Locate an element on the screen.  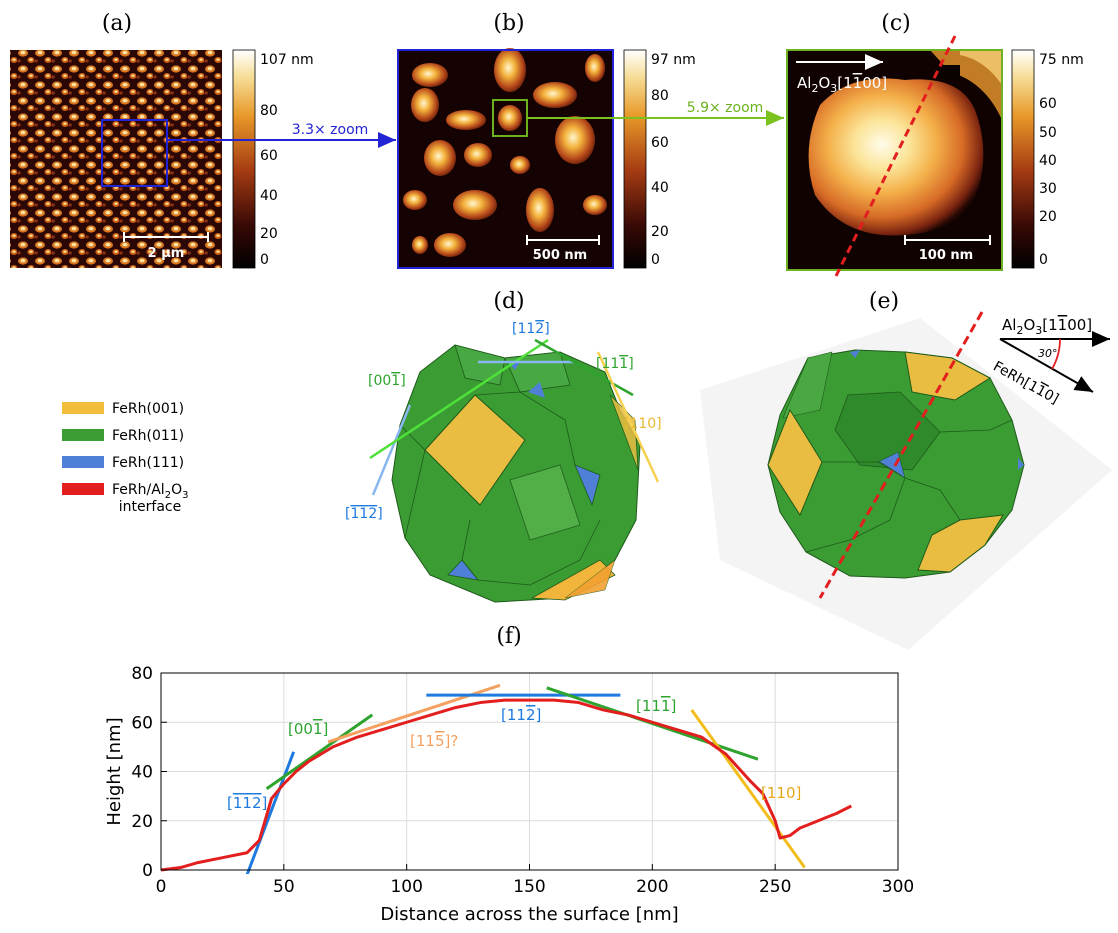
colorbar-b-tick-1: 80 is located at coordinates (660, 96).